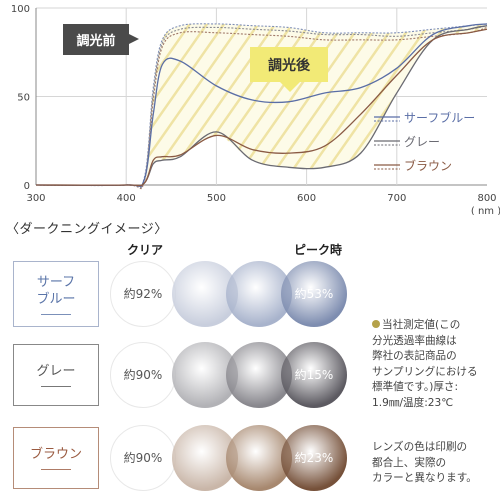 The image size is (500, 500). Describe the element at coordinates (306, 198) in the screenshot. I see `x-tick-label: 600` at that location.